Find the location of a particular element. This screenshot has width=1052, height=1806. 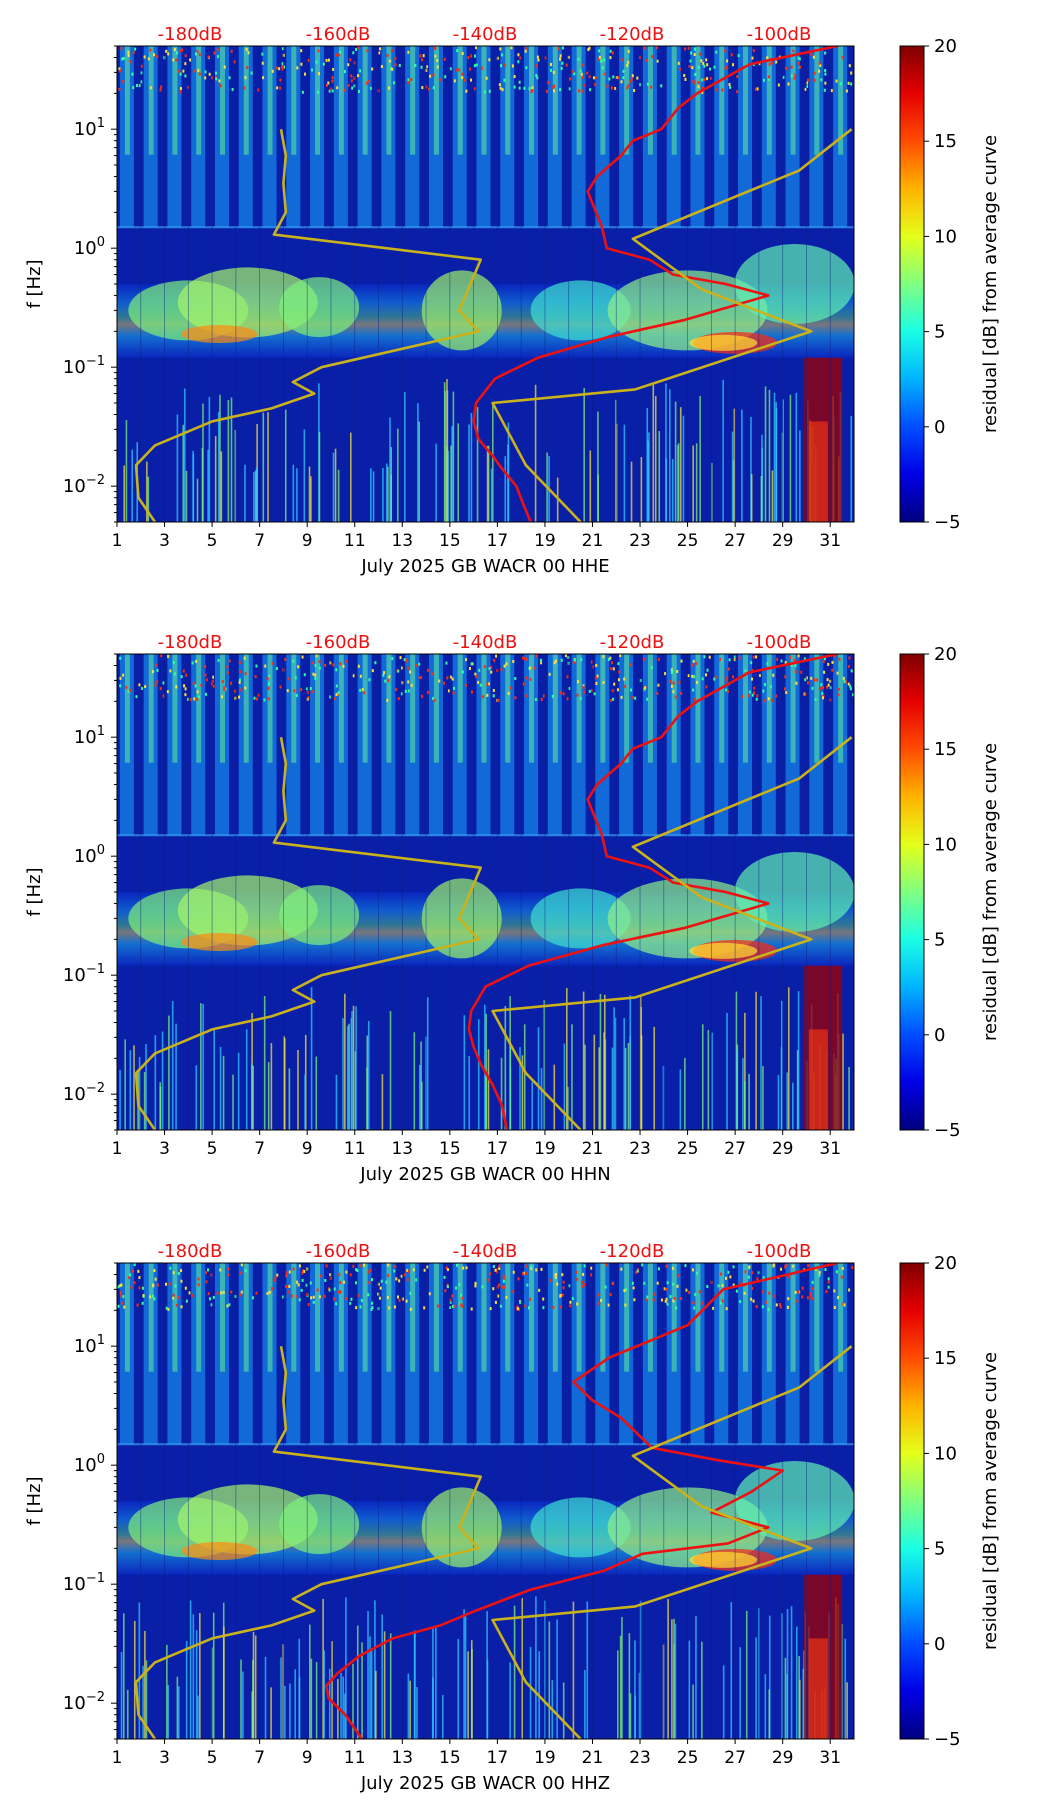

db-scale-label: -120dB is located at coordinates (632, 1251).